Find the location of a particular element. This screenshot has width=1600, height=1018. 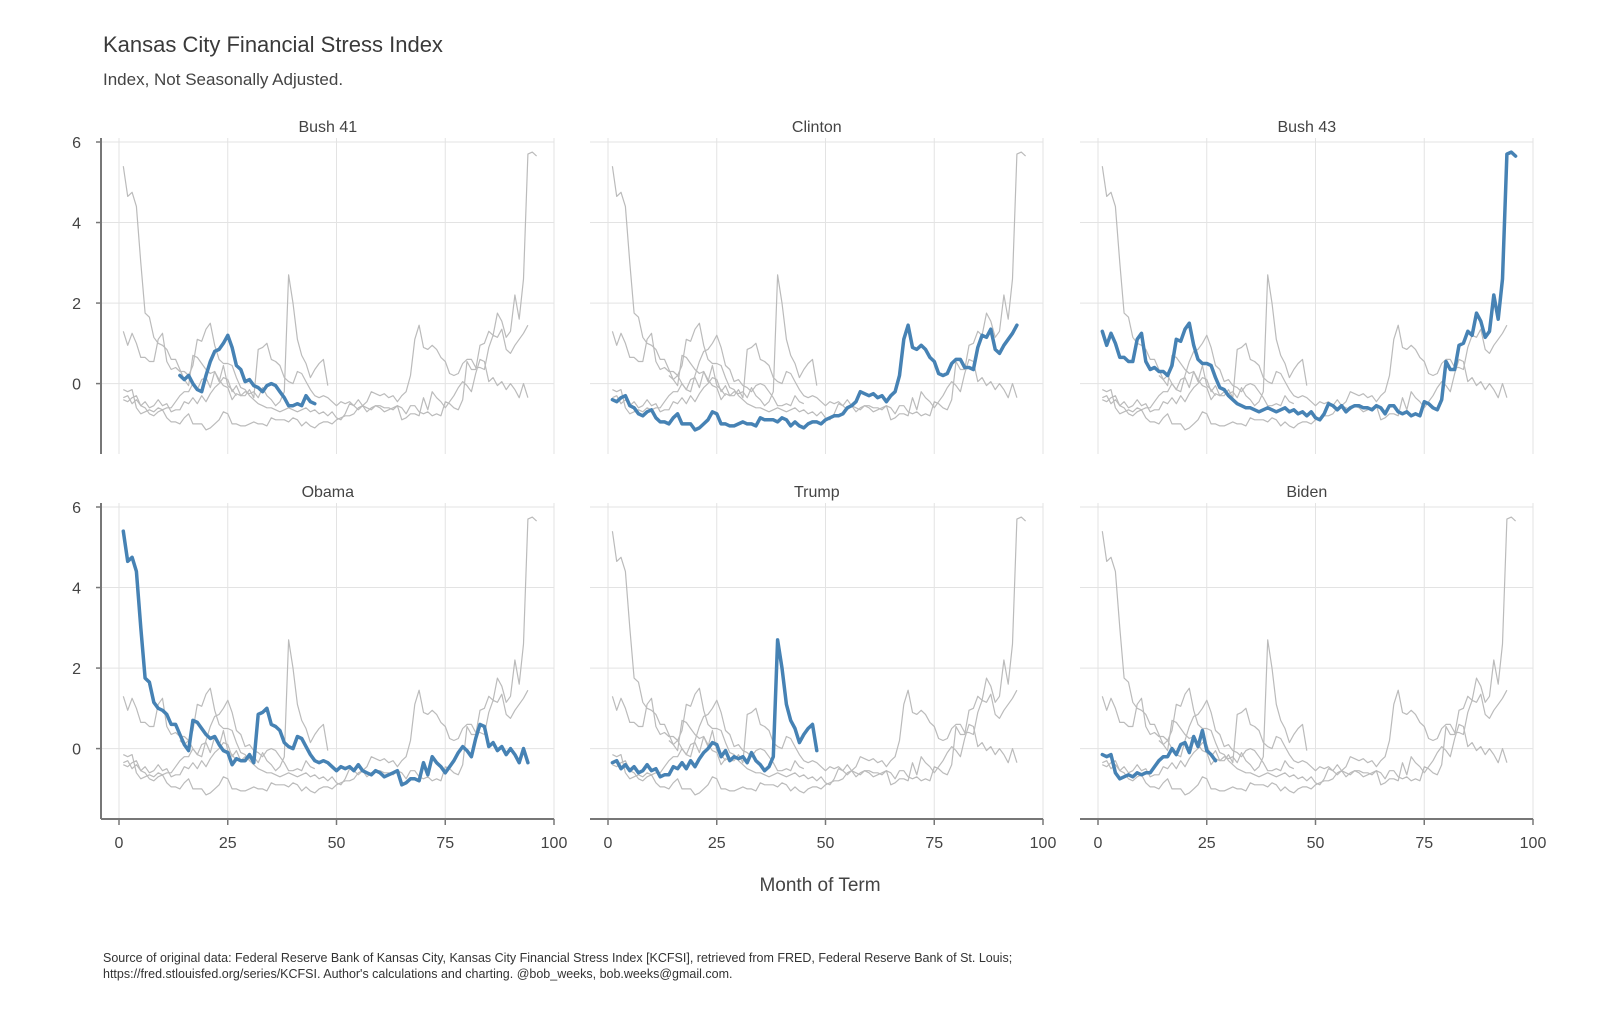

highlight-line-trump is located at coordinates (714, 708).